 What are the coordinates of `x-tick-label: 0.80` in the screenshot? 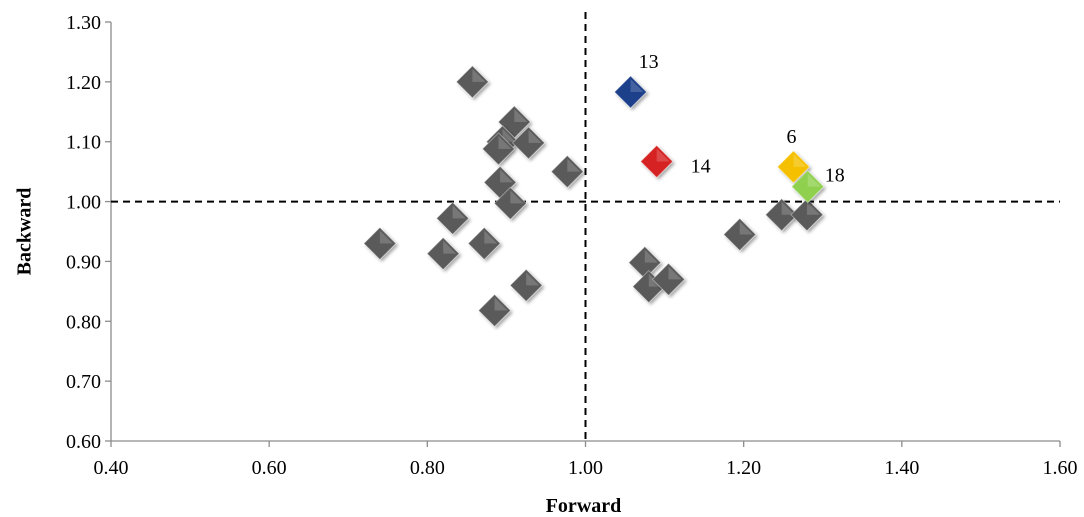 It's located at (427, 468).